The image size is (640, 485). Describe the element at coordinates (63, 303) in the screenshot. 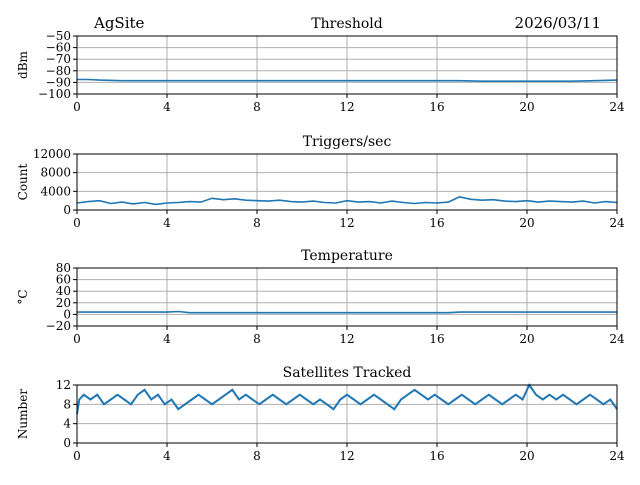

I see `y-tick-label: 20` at that location.